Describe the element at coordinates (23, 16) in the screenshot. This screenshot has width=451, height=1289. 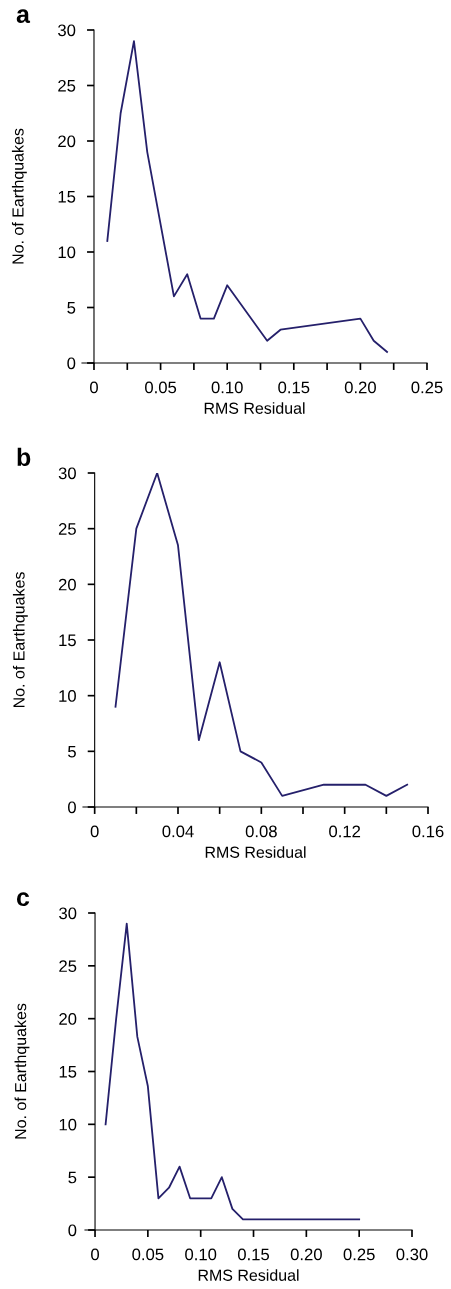
I see `text: a` at that location.